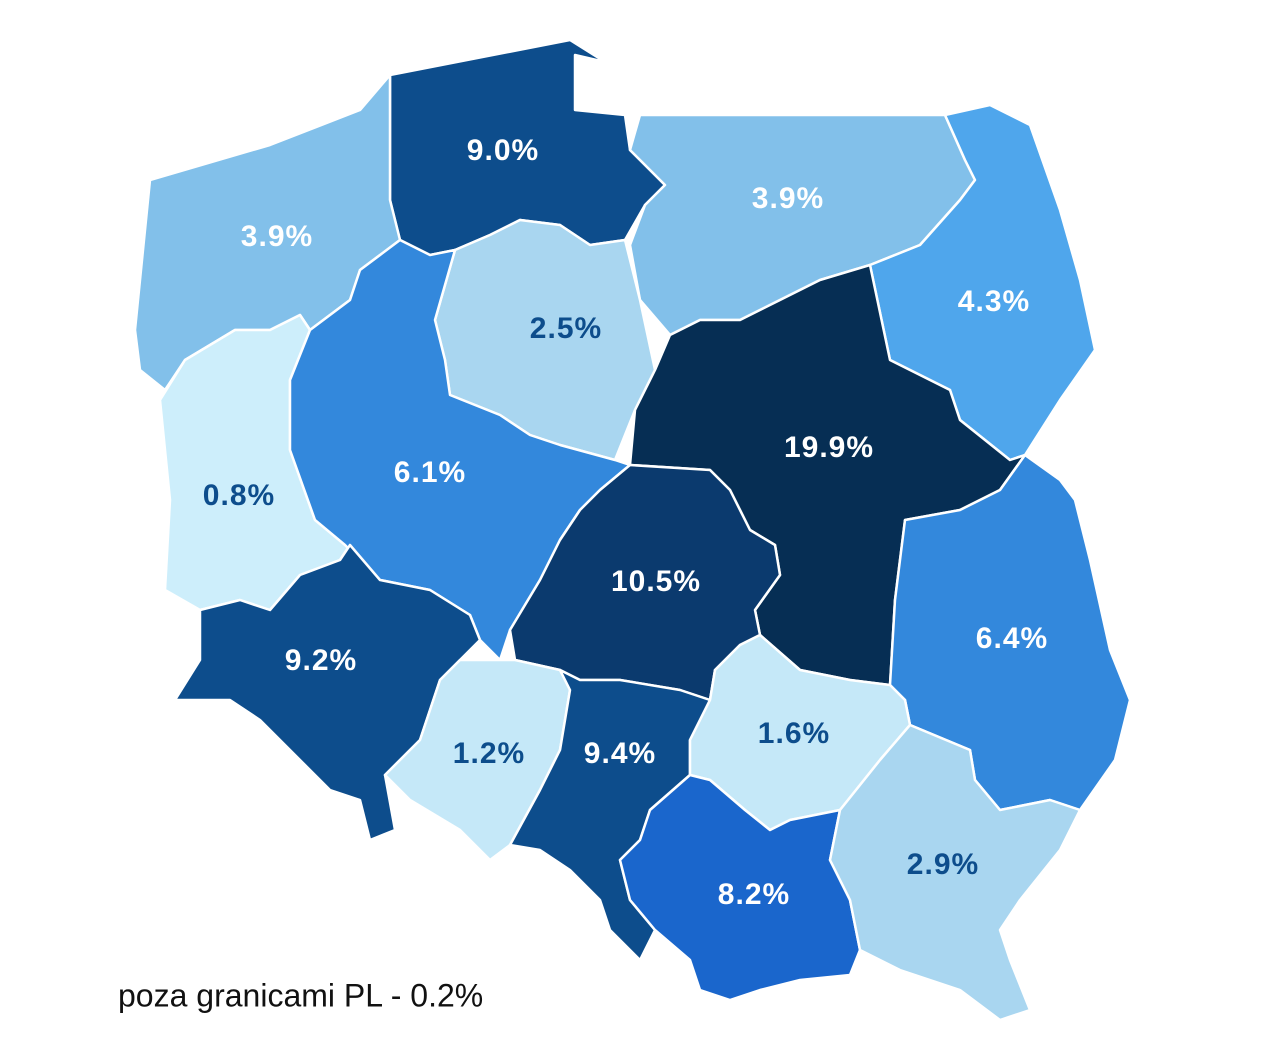 This screenshot has height=1062, width=1280. Describe the element at coordinates (300, 995) in the screenshot. I see `footnote: poza granicami PL - 0.2%` at that location.